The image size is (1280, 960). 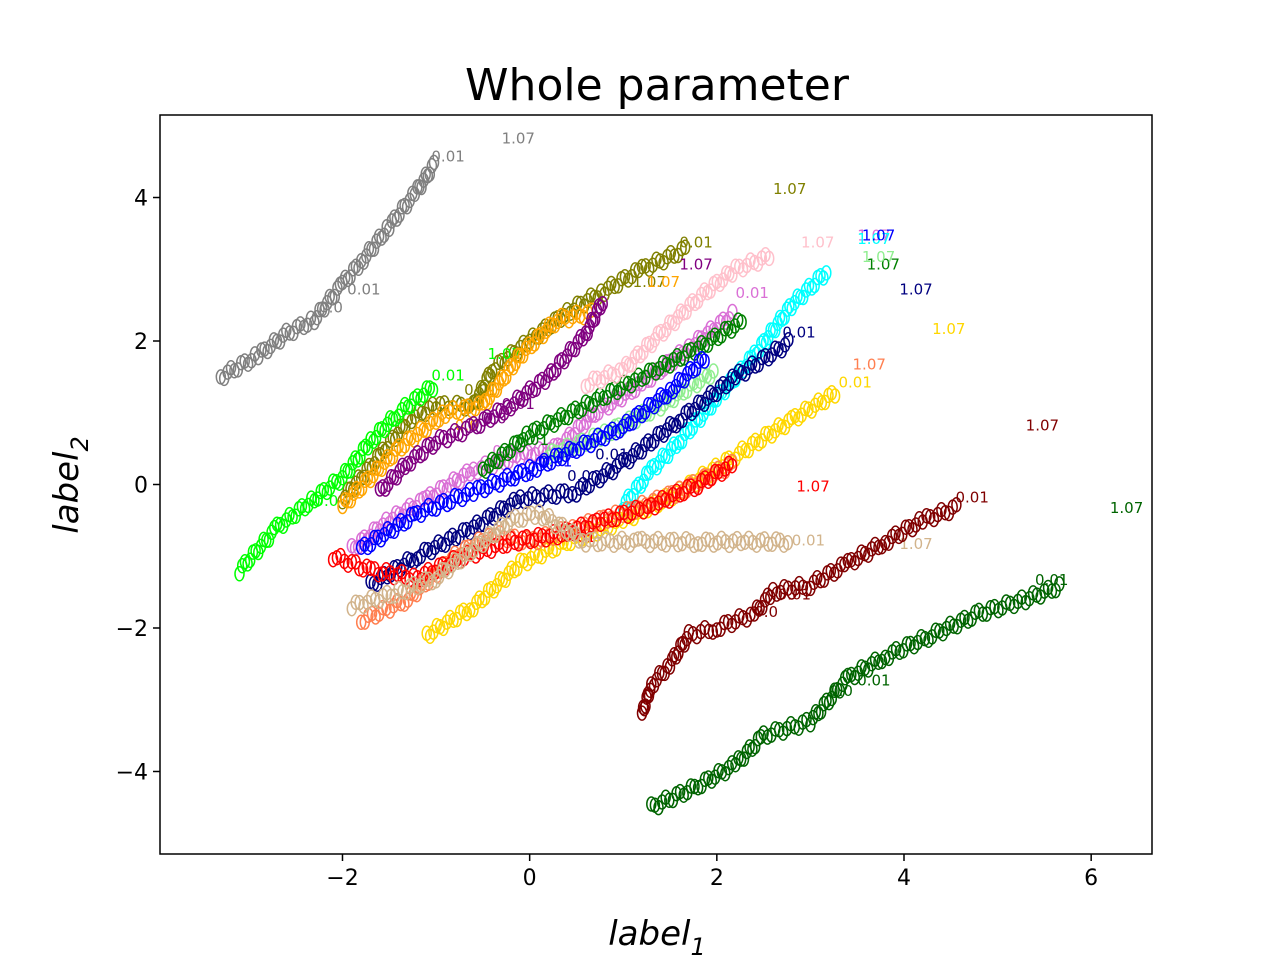 I want to click on point-label: 0.0, so click(x=579, y=476).